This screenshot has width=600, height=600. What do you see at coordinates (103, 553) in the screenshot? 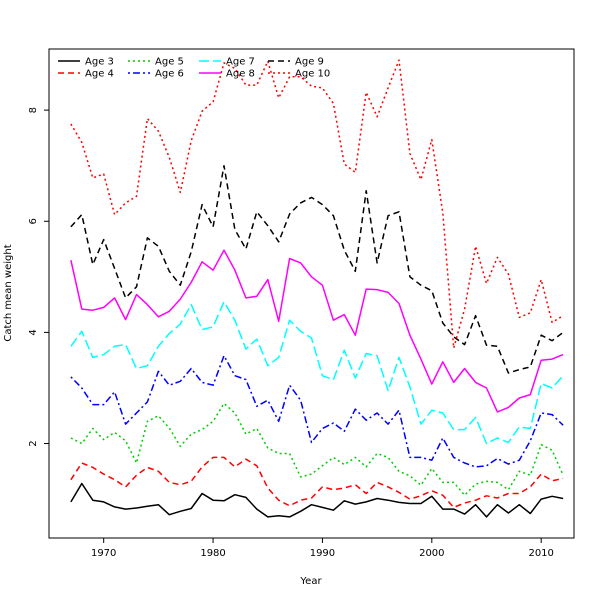
I see `x-tick-label: 1970` at bounding box center [103, 553].